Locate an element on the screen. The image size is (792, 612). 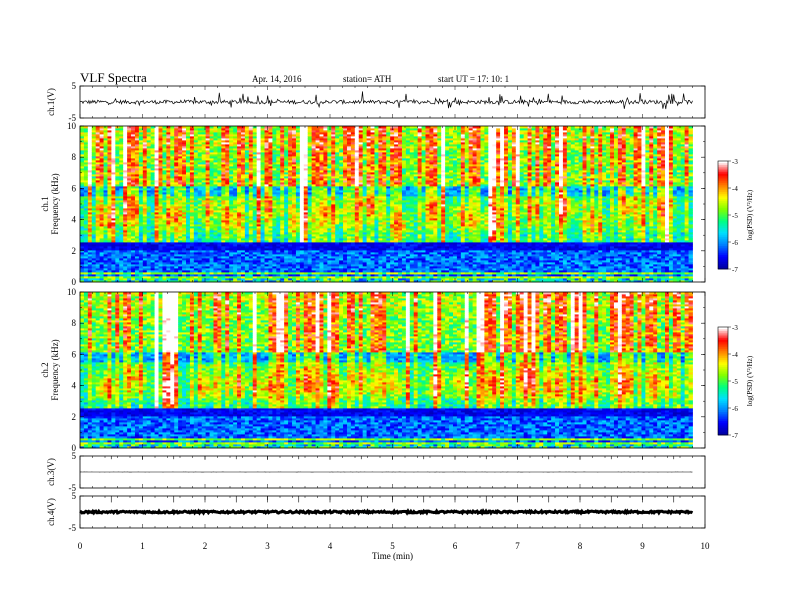
figure-date: Apr. 14, 2016 is located at coordinates (277, 79).